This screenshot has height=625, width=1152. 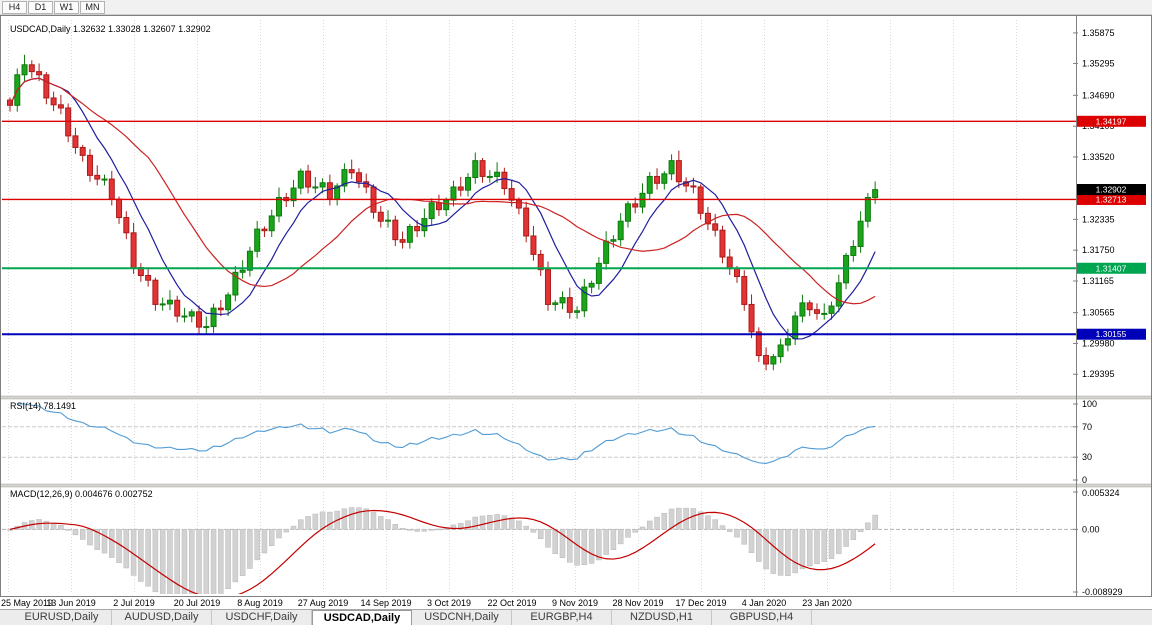 What do you see at coordinates (62, 617) in the screenshot?
I see `tab-eurusd-daily: EURUSD,Daily` at bounding box center [62, 617].